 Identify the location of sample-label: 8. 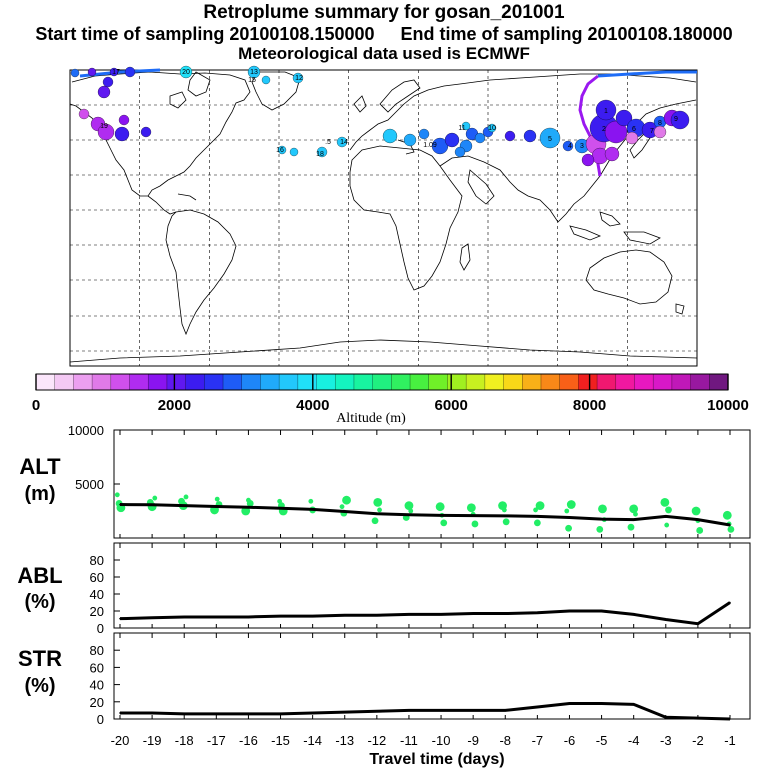
(660, 123).